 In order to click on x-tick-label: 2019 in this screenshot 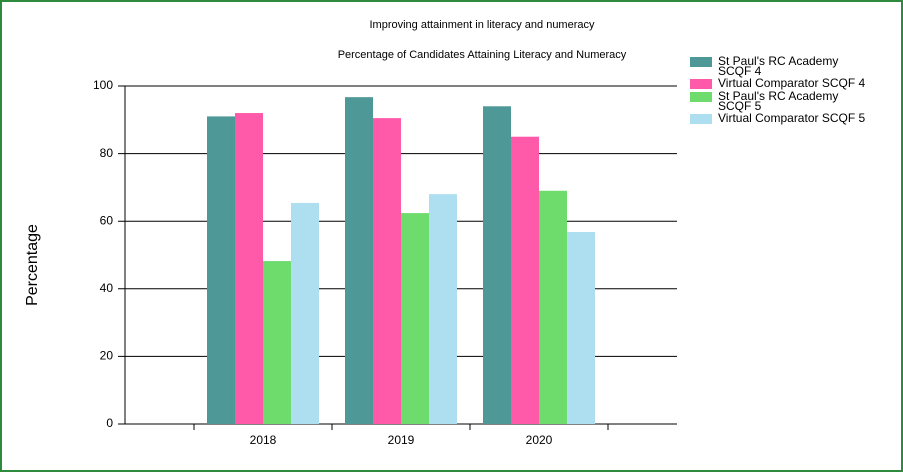, I will do `click(401, 440)`.